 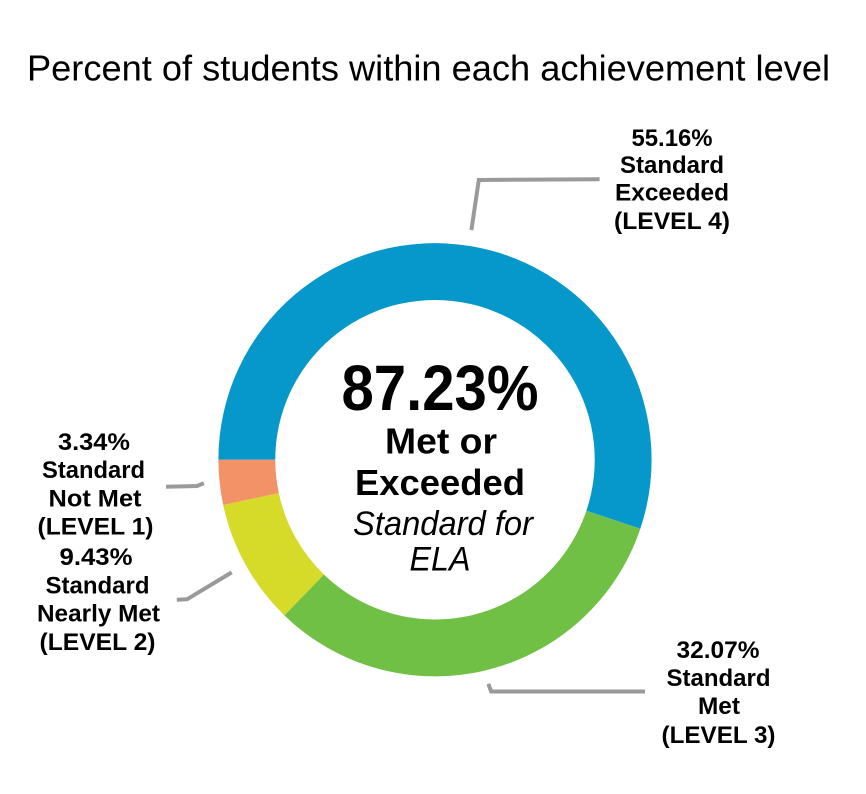 What do you see at coordinates (98, 614) in the screenshot?
I see `svg-text: Nearly Met` at bounding box center [98, 614].